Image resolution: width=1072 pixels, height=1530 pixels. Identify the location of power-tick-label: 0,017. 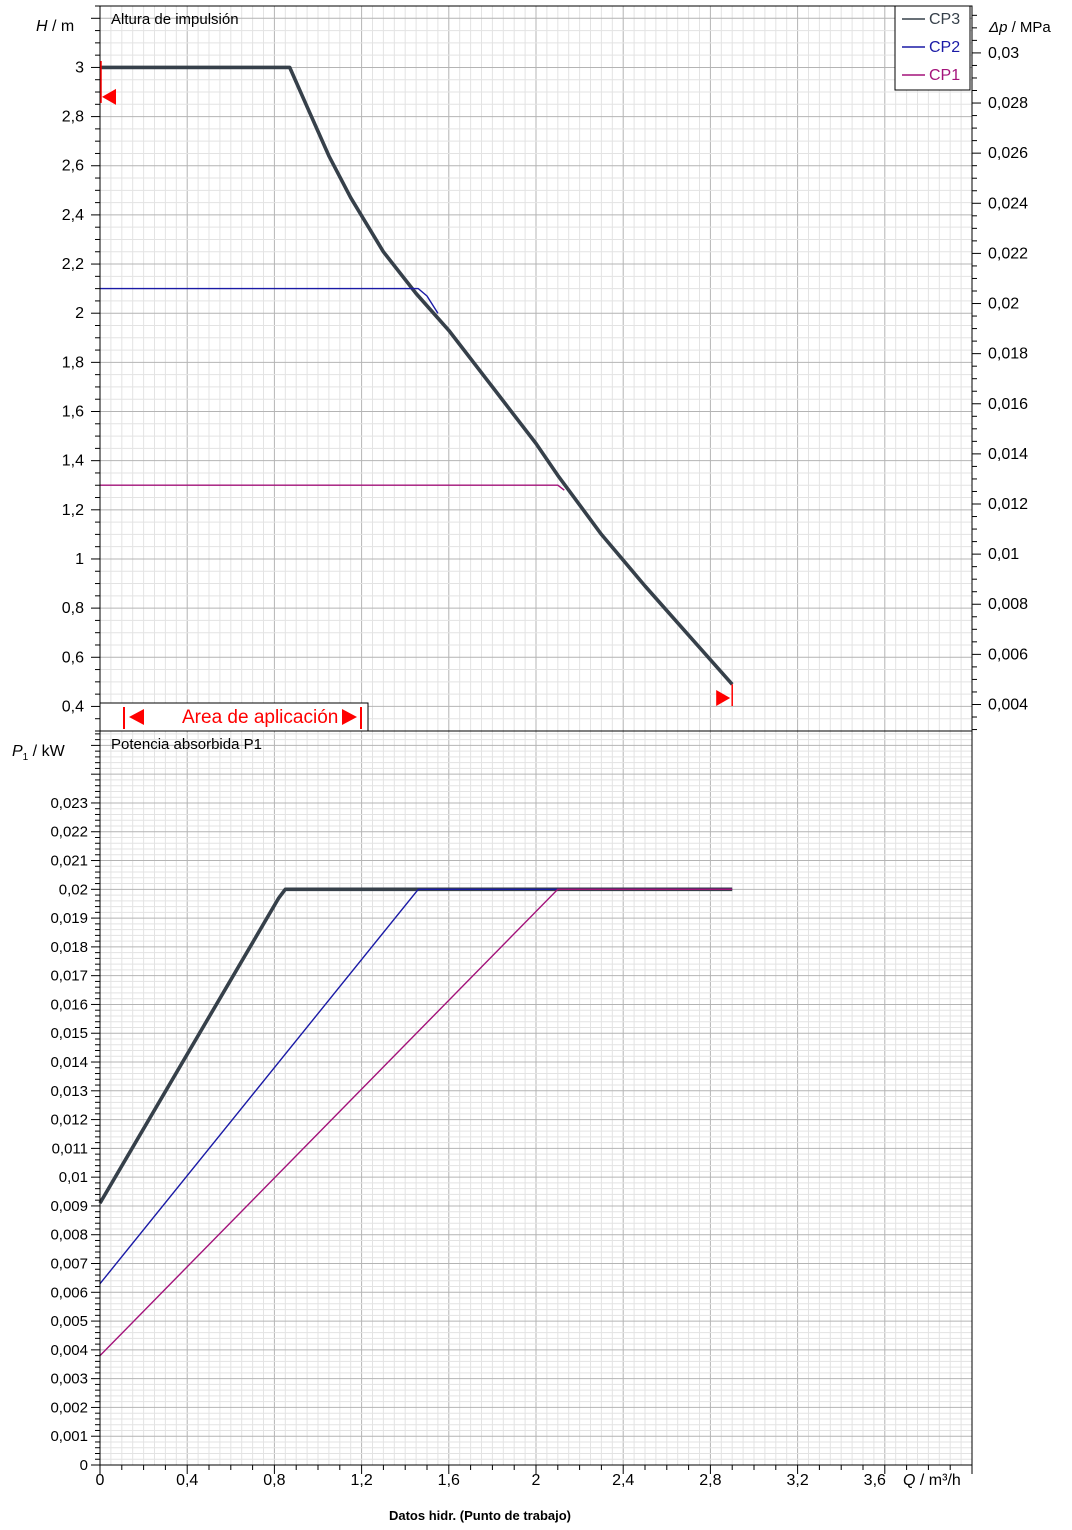
(69, 976).